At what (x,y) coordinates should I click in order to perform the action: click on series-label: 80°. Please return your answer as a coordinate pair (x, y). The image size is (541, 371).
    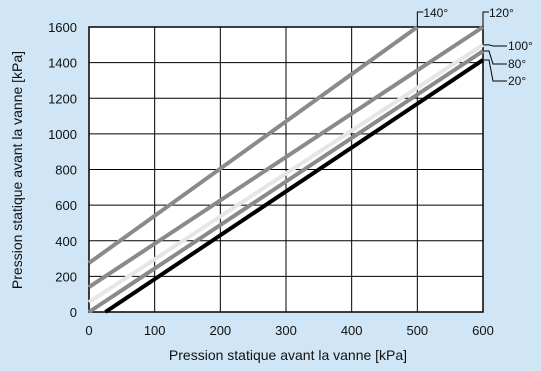
    Looking at the image, I should click on (517, 64).